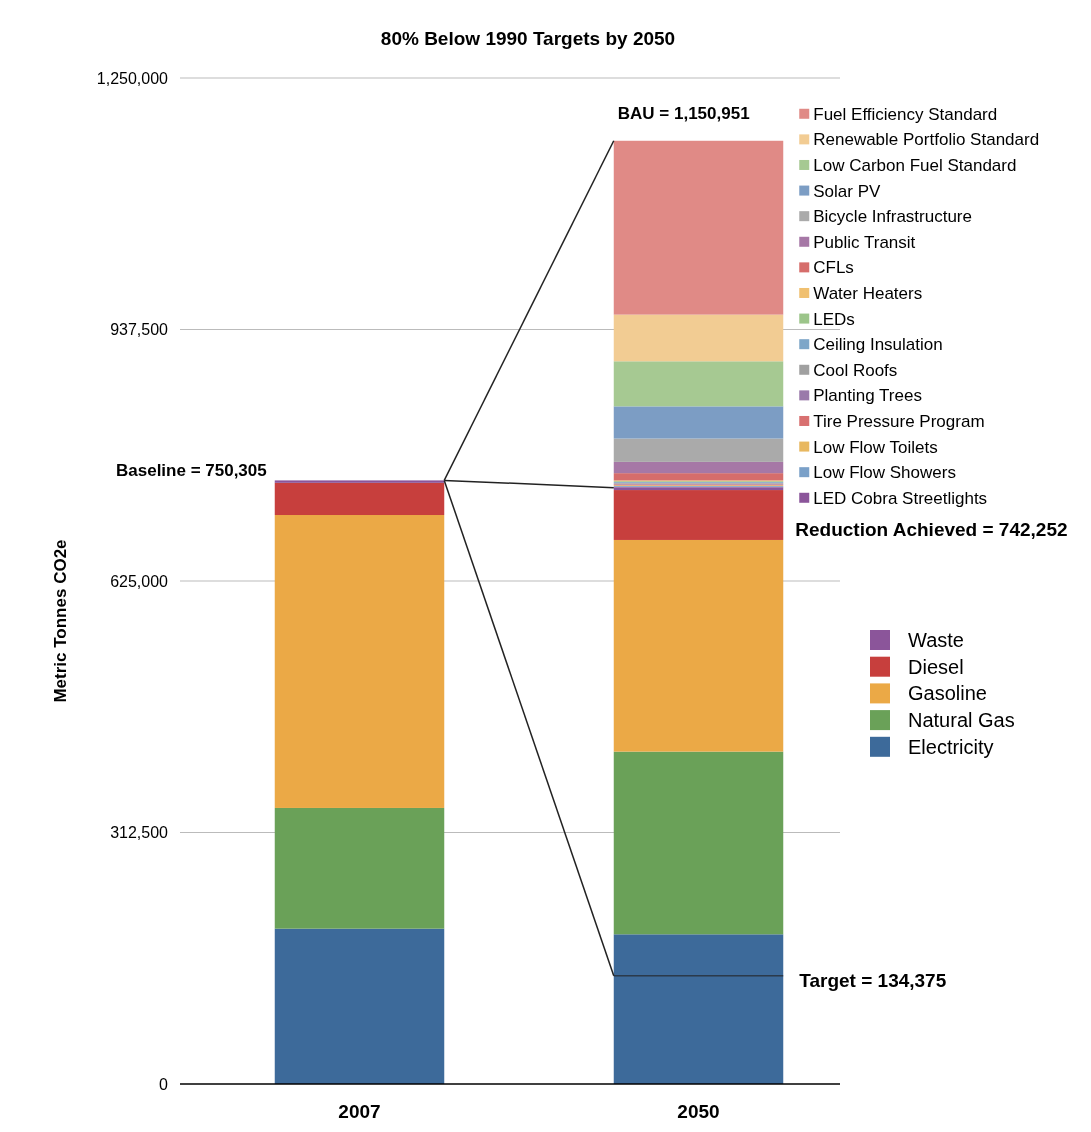 The width and height of the screenshot is (1091, 1132). Describe the element at coordinates (698, 1111) in the screenshot. I see `x-tick-label: 2050` at that location.